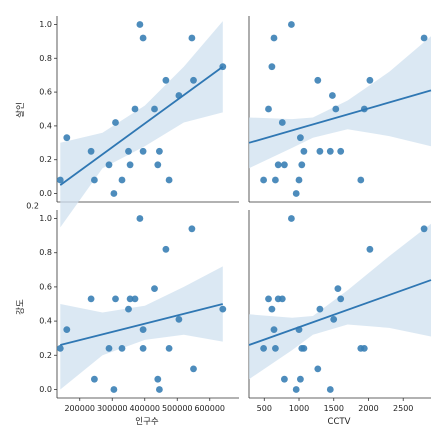 Image resolution: width=435 pixels, height=431 pixels. What do you see at coordinates (45, 193) in the screenshot?
I see `y-tick-label: 0.0` at bounding box center [45, 193].